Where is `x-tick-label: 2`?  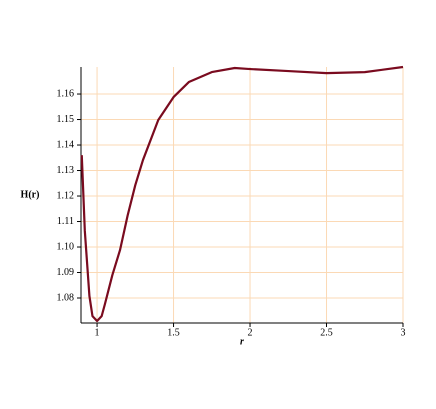
x-tick-label: 2 is located at coordinates (250, 332).